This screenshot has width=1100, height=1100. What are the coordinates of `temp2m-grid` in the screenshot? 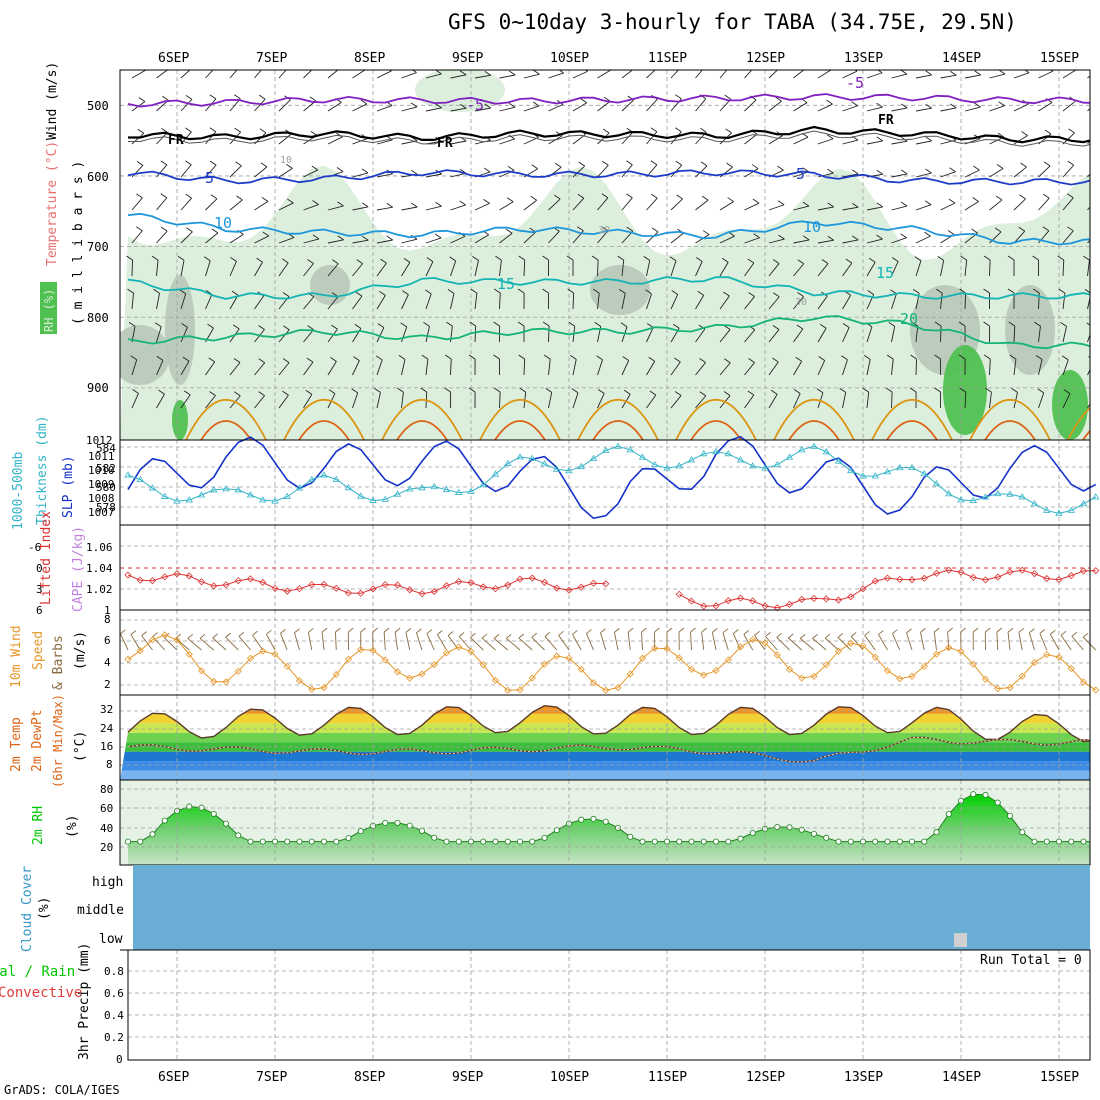 It's located at (605, 737).